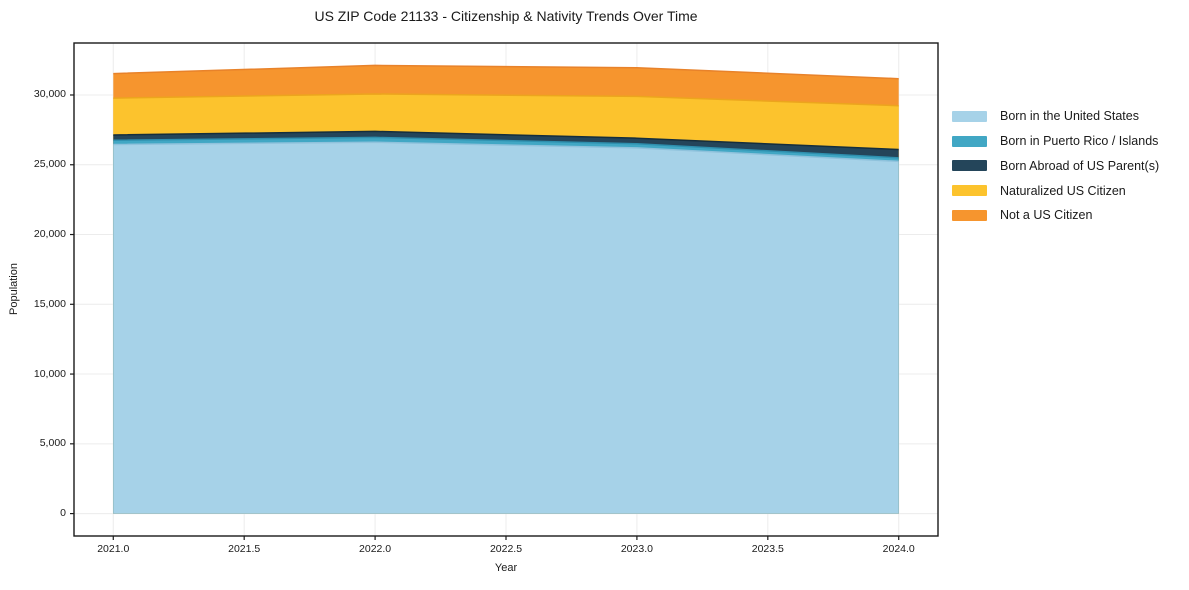  What do you see at coordinates (1046, 215) in the screenshot?
I see `legend-label: Not a US Citizen` at bounding box center [1046, 215].